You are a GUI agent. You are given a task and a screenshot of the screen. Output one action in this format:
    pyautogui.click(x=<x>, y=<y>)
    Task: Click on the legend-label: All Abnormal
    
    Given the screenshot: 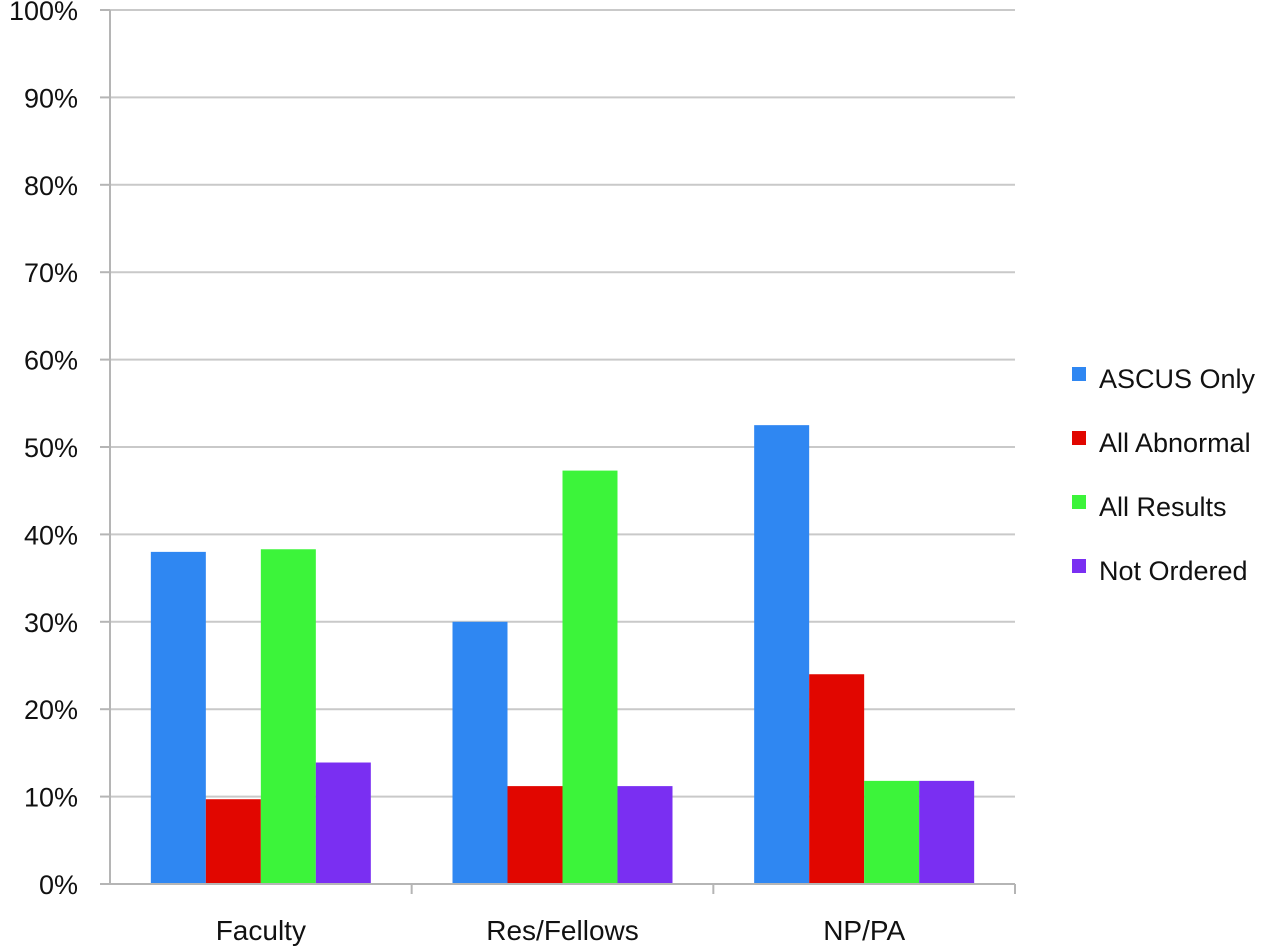 What is the action you would take?
    pyautogui.click(x=1175, y=443)
    